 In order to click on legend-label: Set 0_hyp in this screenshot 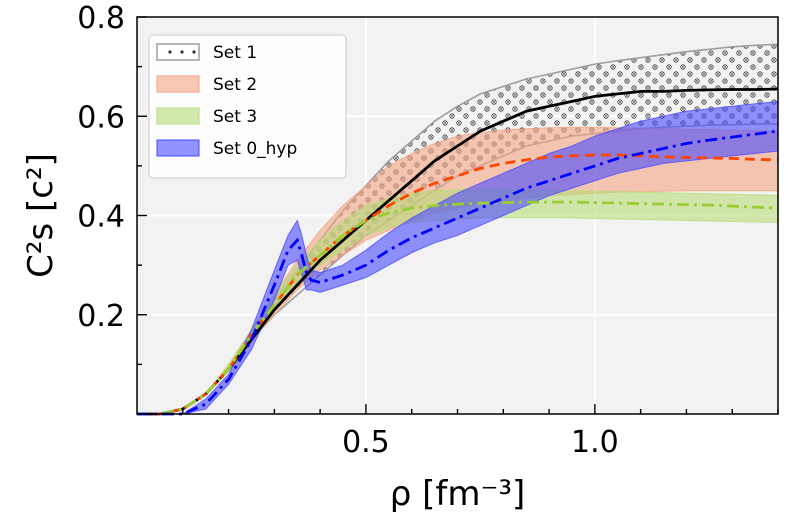, I will do `click(255, 149)`.